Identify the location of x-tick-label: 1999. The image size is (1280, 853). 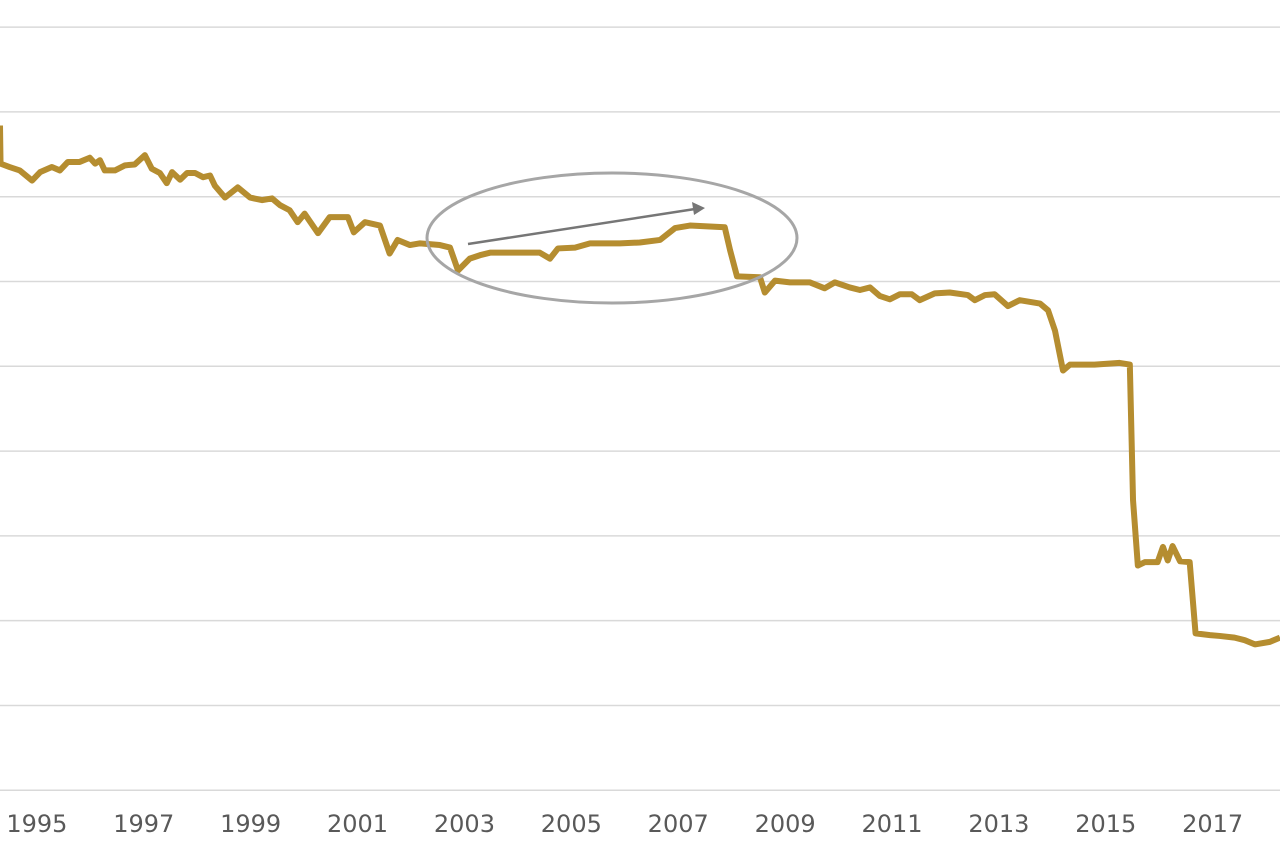
(250, 824).